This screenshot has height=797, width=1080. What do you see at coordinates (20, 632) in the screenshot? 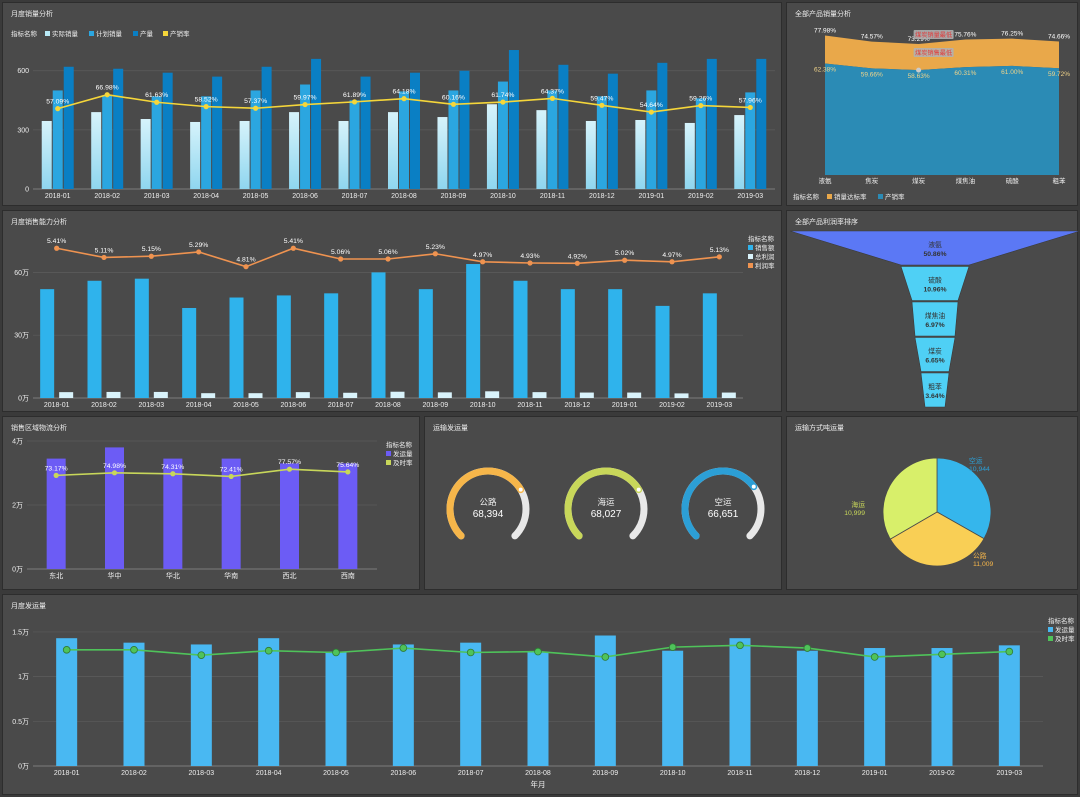
I see `y-tick-label: 1.5万` at bounding box center [20, 632].